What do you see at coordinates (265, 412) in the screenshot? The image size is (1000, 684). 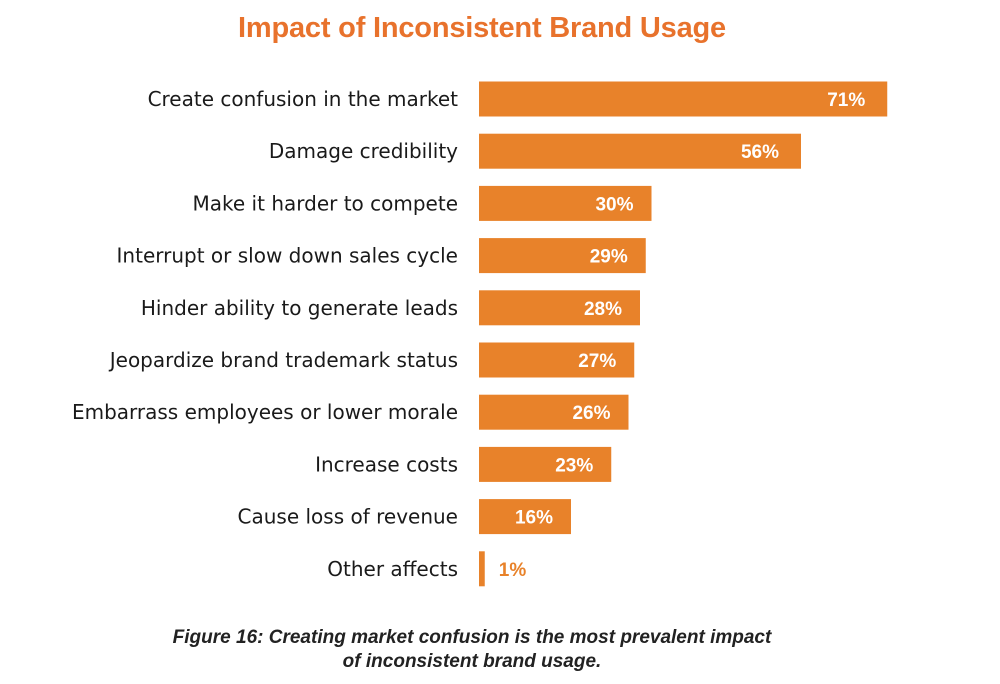 I see `category-label: Embarrass employees or lower morale` at bounding box center [265, 412].